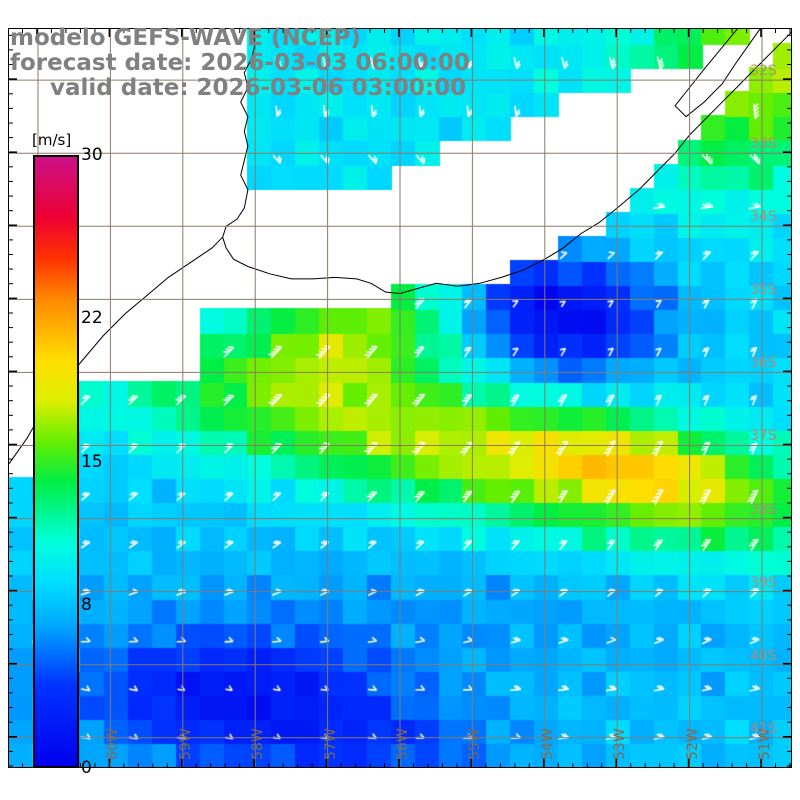 Image resolution: width=800 pixels, height=800 pixels. I want to click on lon-label-53W: 53W, so click(620, 744).